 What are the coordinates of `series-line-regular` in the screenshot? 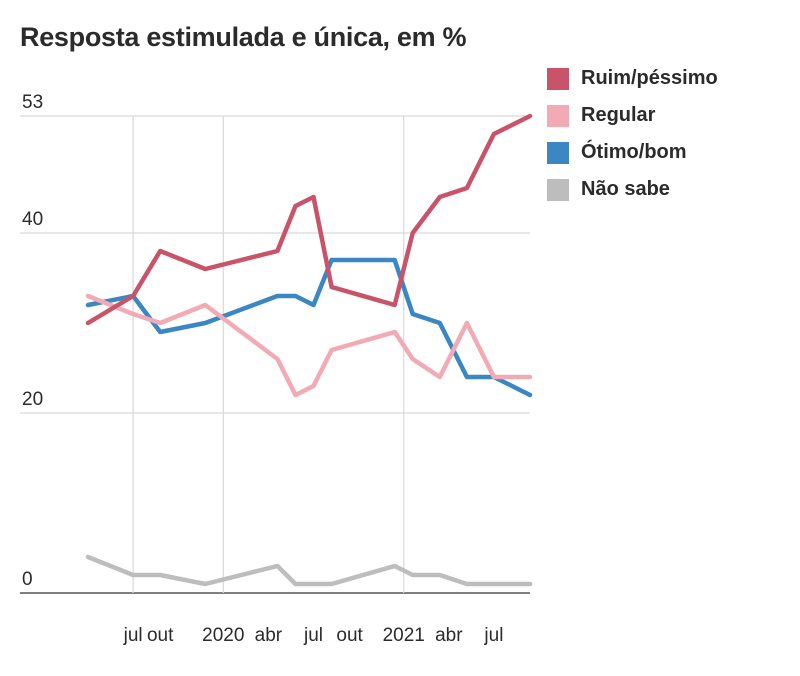 It's located at (309, 345).